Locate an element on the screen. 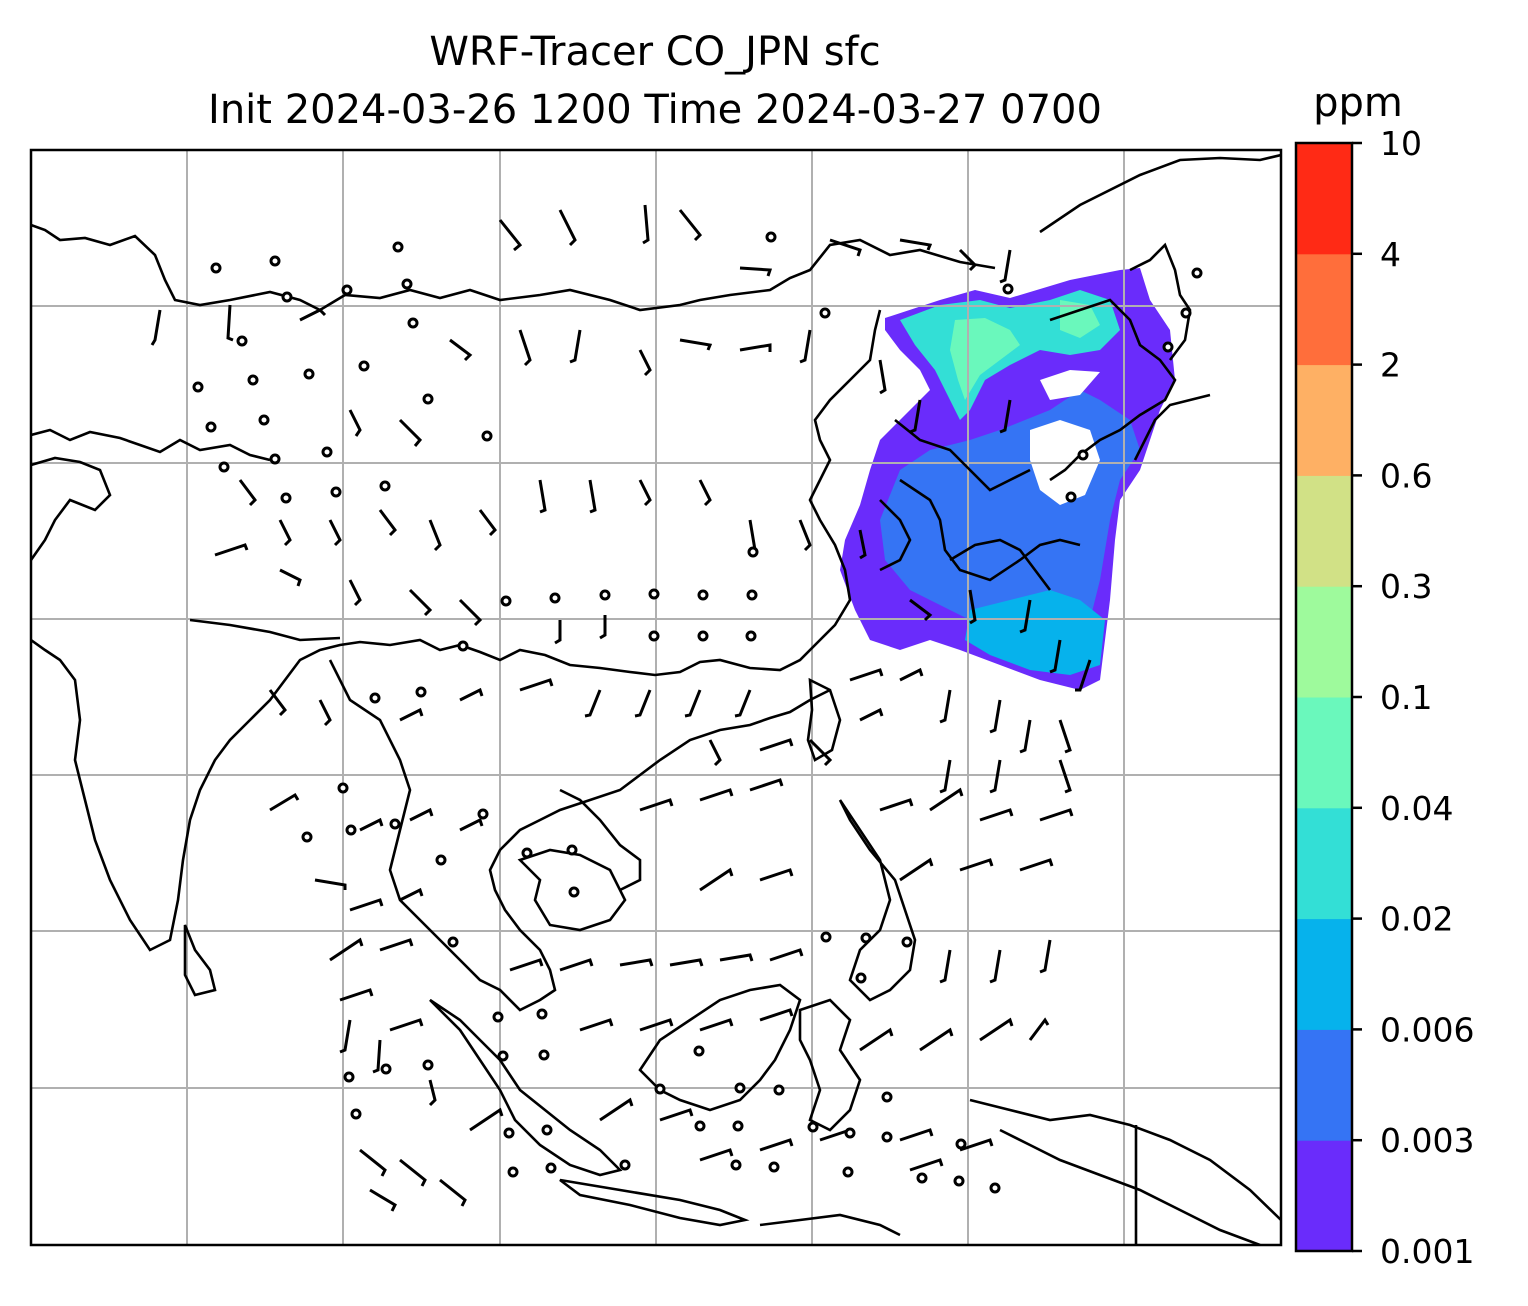 The width and height of the screenshot is (1528, 1306). colorbar-tick-label: 0.04 is located at coordinates (1416, 808).